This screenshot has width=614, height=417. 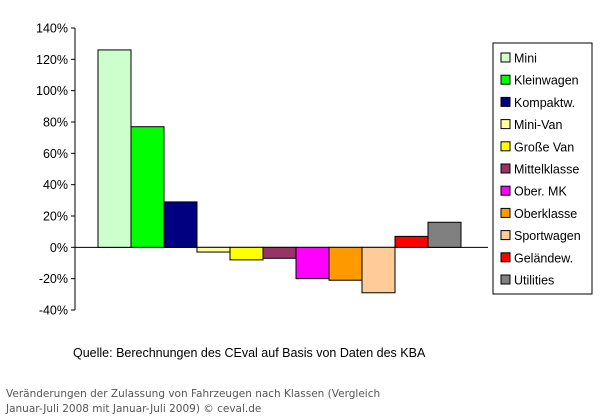 I want to click on y-tick-label: 140%, so click(x=52, y=29).